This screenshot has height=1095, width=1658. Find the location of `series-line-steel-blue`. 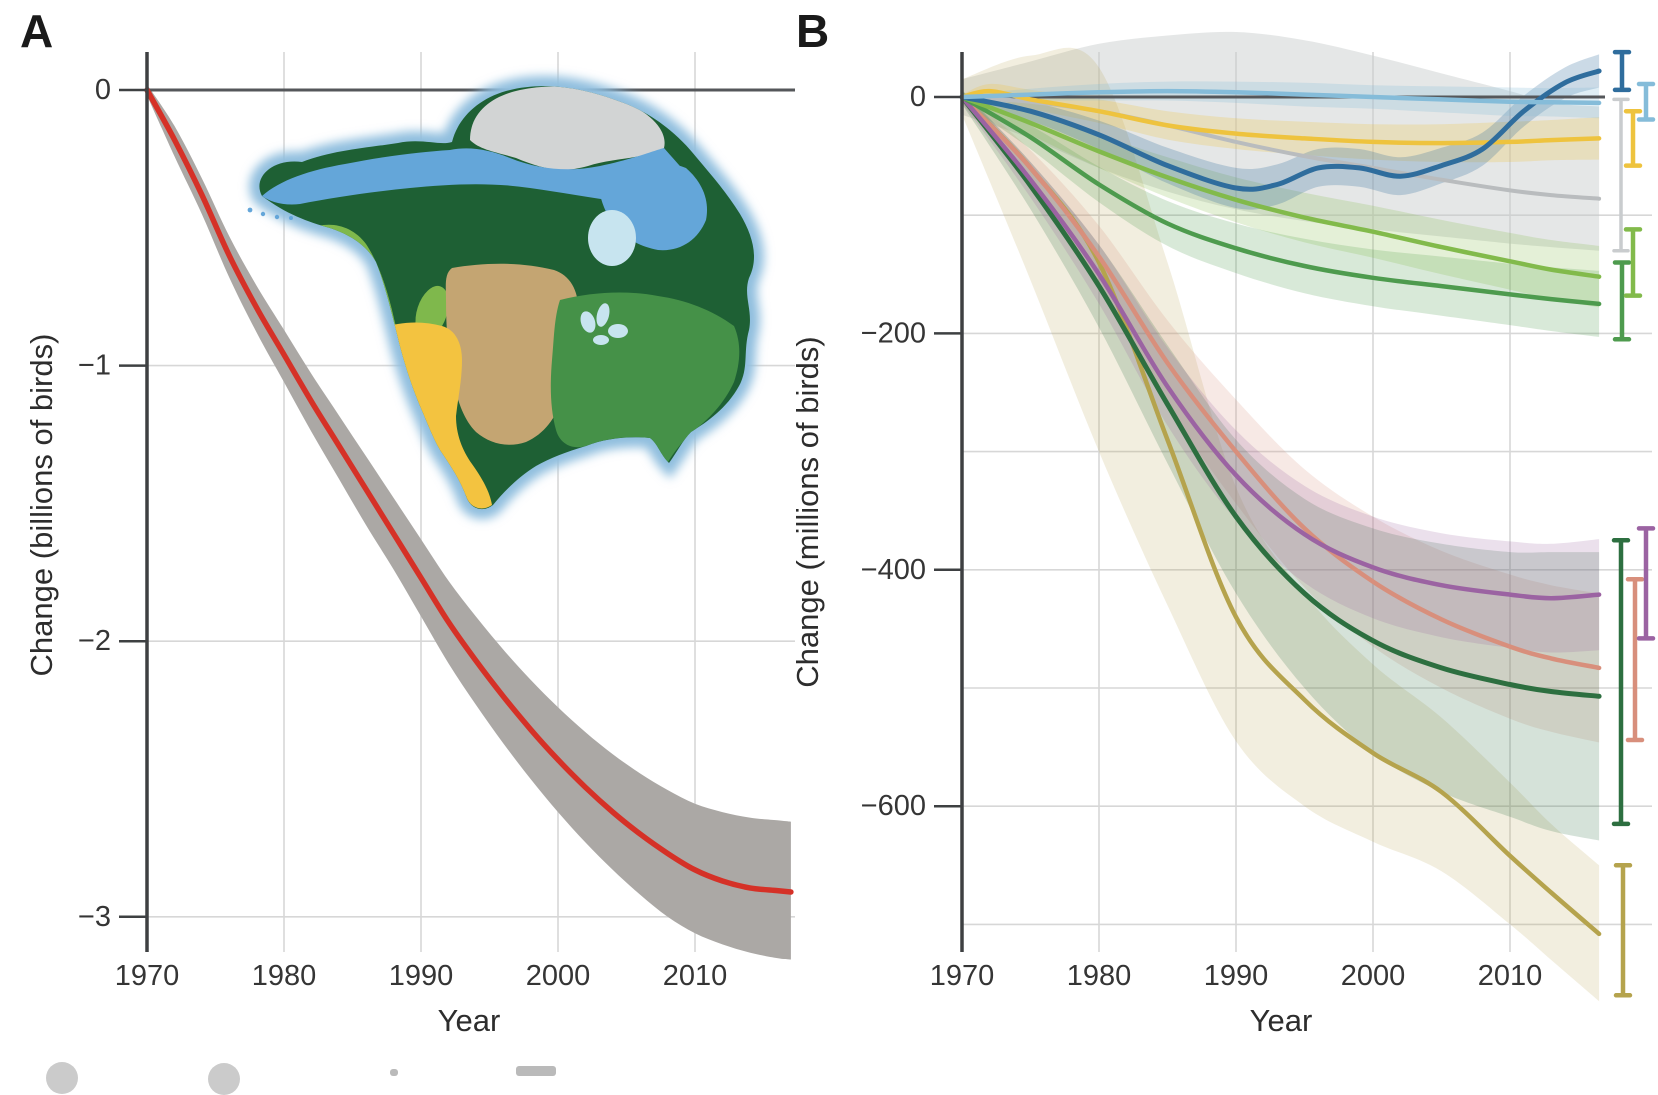

series-line-steel-blue is located at coordinates (1280, 130).